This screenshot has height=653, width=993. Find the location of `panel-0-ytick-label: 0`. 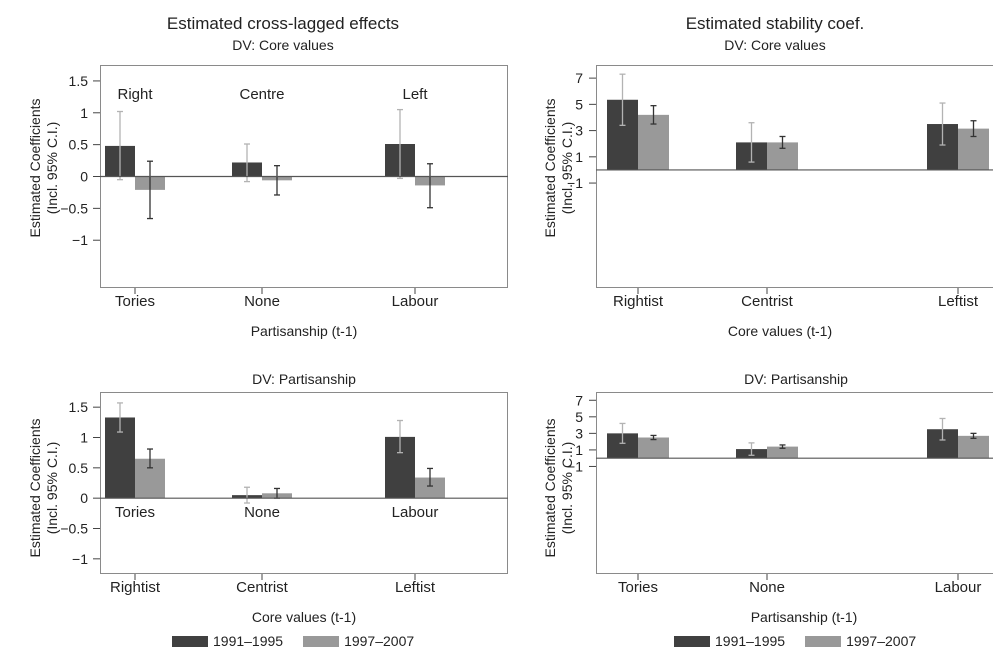

panel-0-ytick-label: 0 is located at coordinates (84, 177).